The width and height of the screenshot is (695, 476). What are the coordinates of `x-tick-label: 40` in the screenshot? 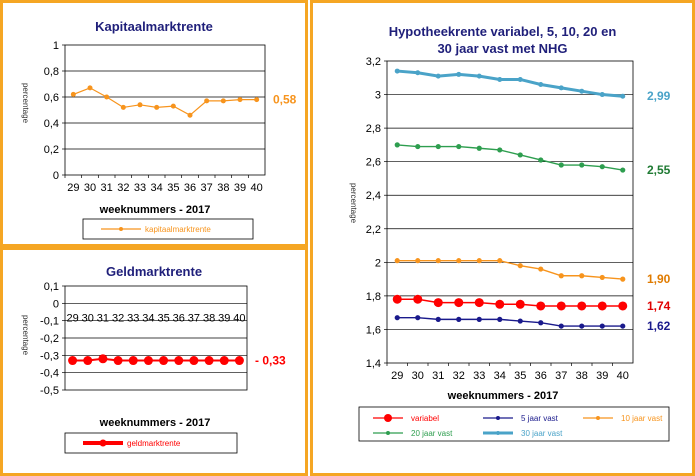 It's located at (239, 318).